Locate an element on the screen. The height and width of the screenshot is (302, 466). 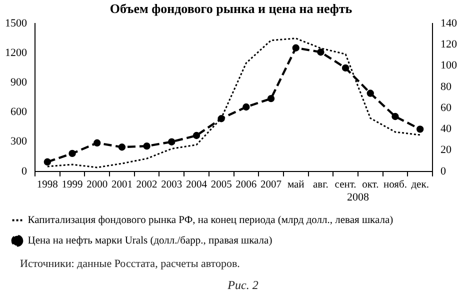
text: Источники: данные Росстата, расчеты авторов. is located at coordinates (130, 264).